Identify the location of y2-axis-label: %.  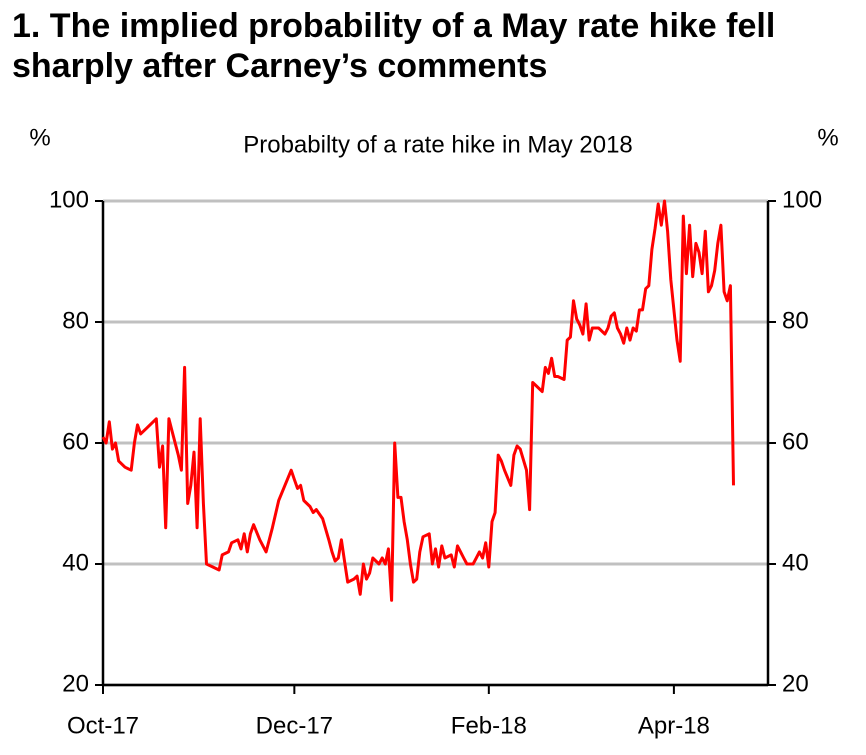
(827, 137).